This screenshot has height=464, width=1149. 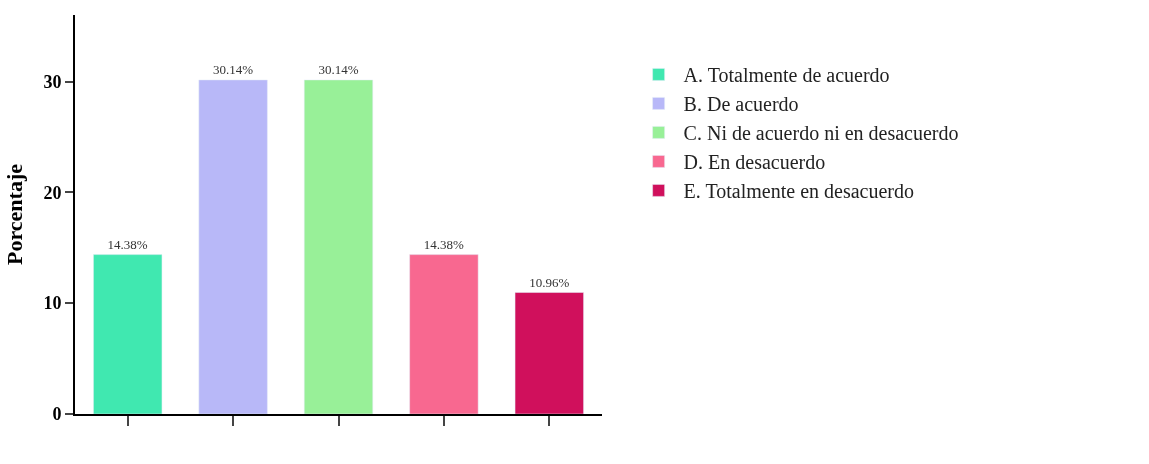 What do you see at coordinates (786, 75) in the screenshot?
I see `legend-label: A. Totalmente de acuerdo` at bounding box center [786, 75].